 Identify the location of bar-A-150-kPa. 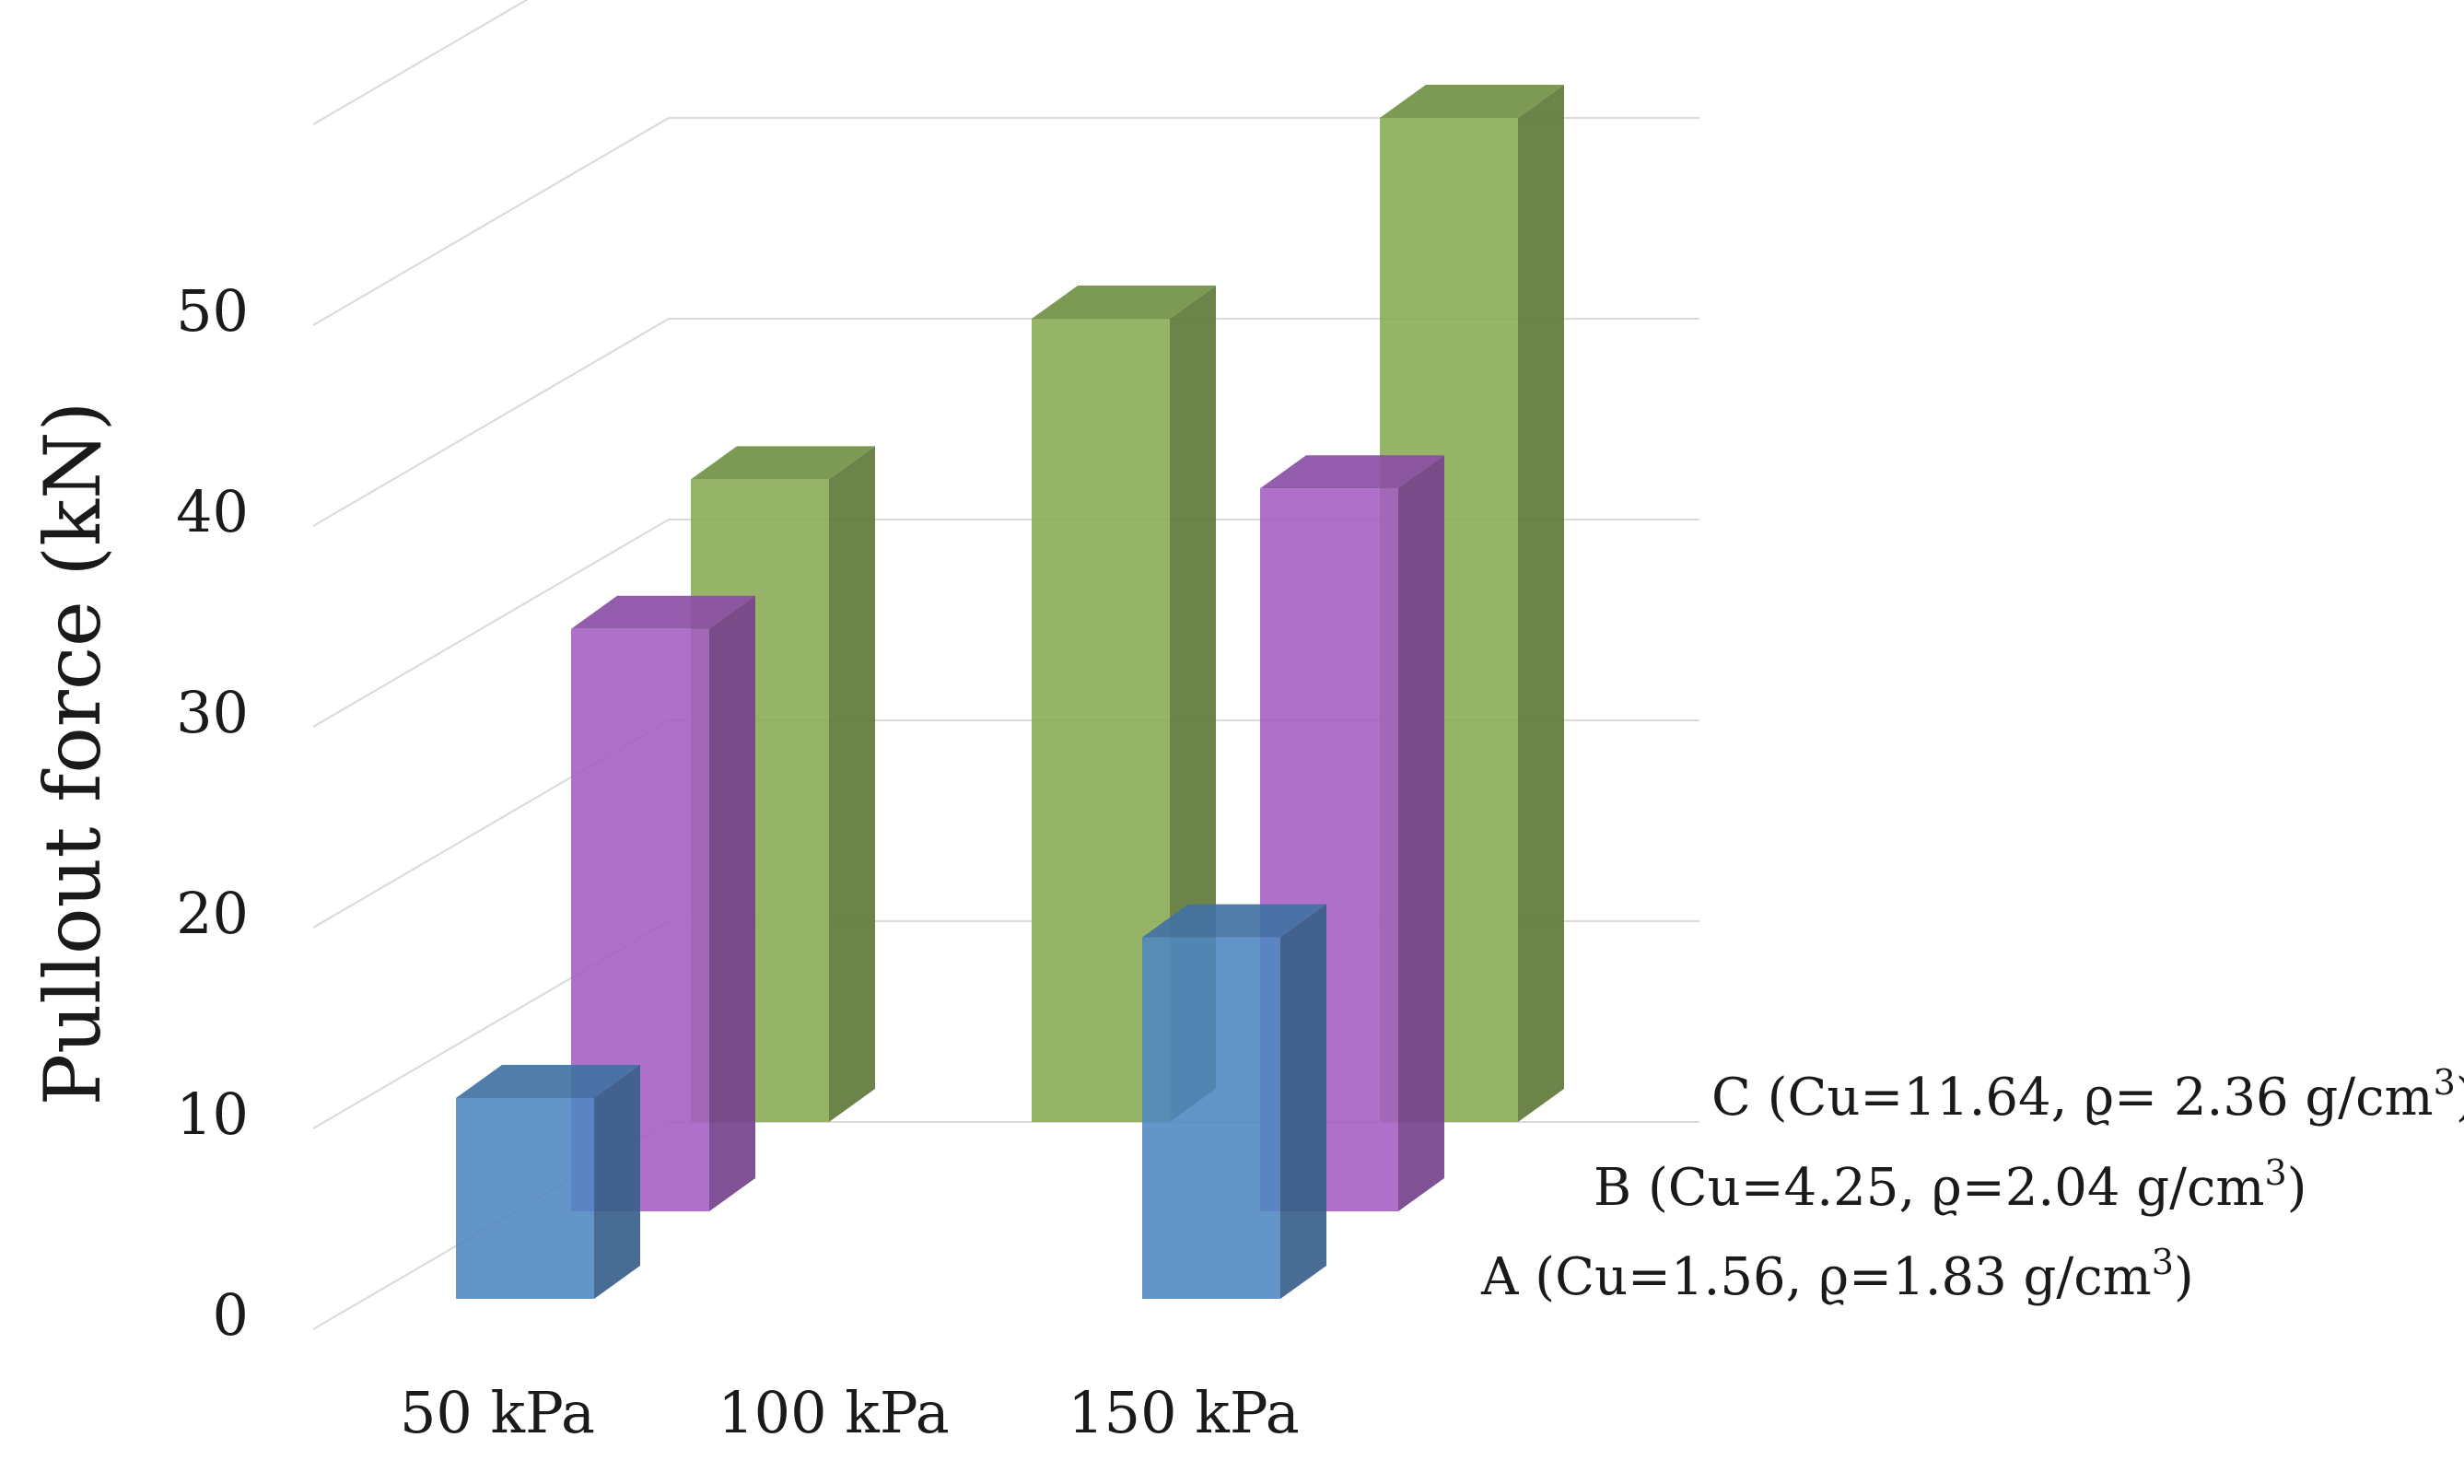
(1234, 1101).